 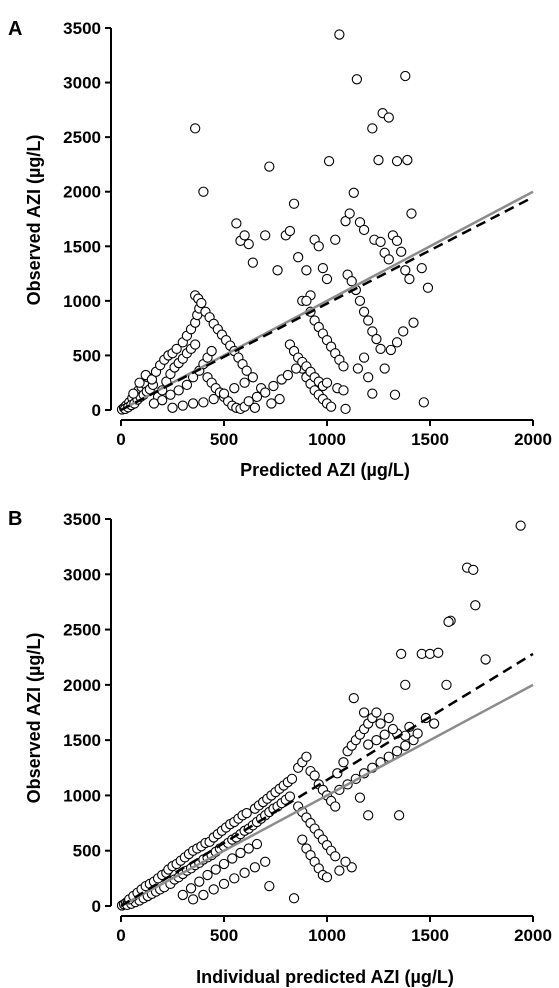 What do you see at coordinates (96, 410) in the screenshot?
I see `panel-a-y-tick-label: 0` at bounding box center [96, 410].